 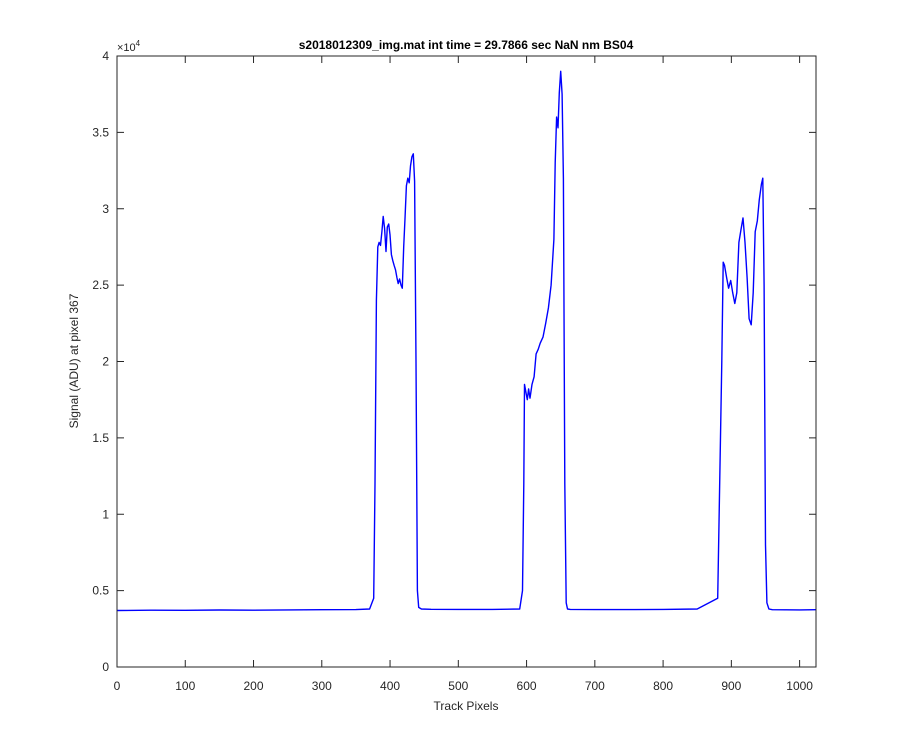 I want to click on y-tick-label: 2.5, so click(x=100, y=285).